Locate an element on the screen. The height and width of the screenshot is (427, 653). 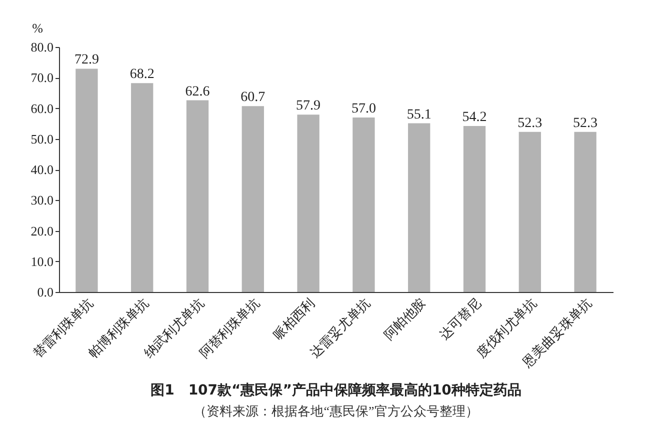
data-label: 72.9 is located at coordinates (86, 60).